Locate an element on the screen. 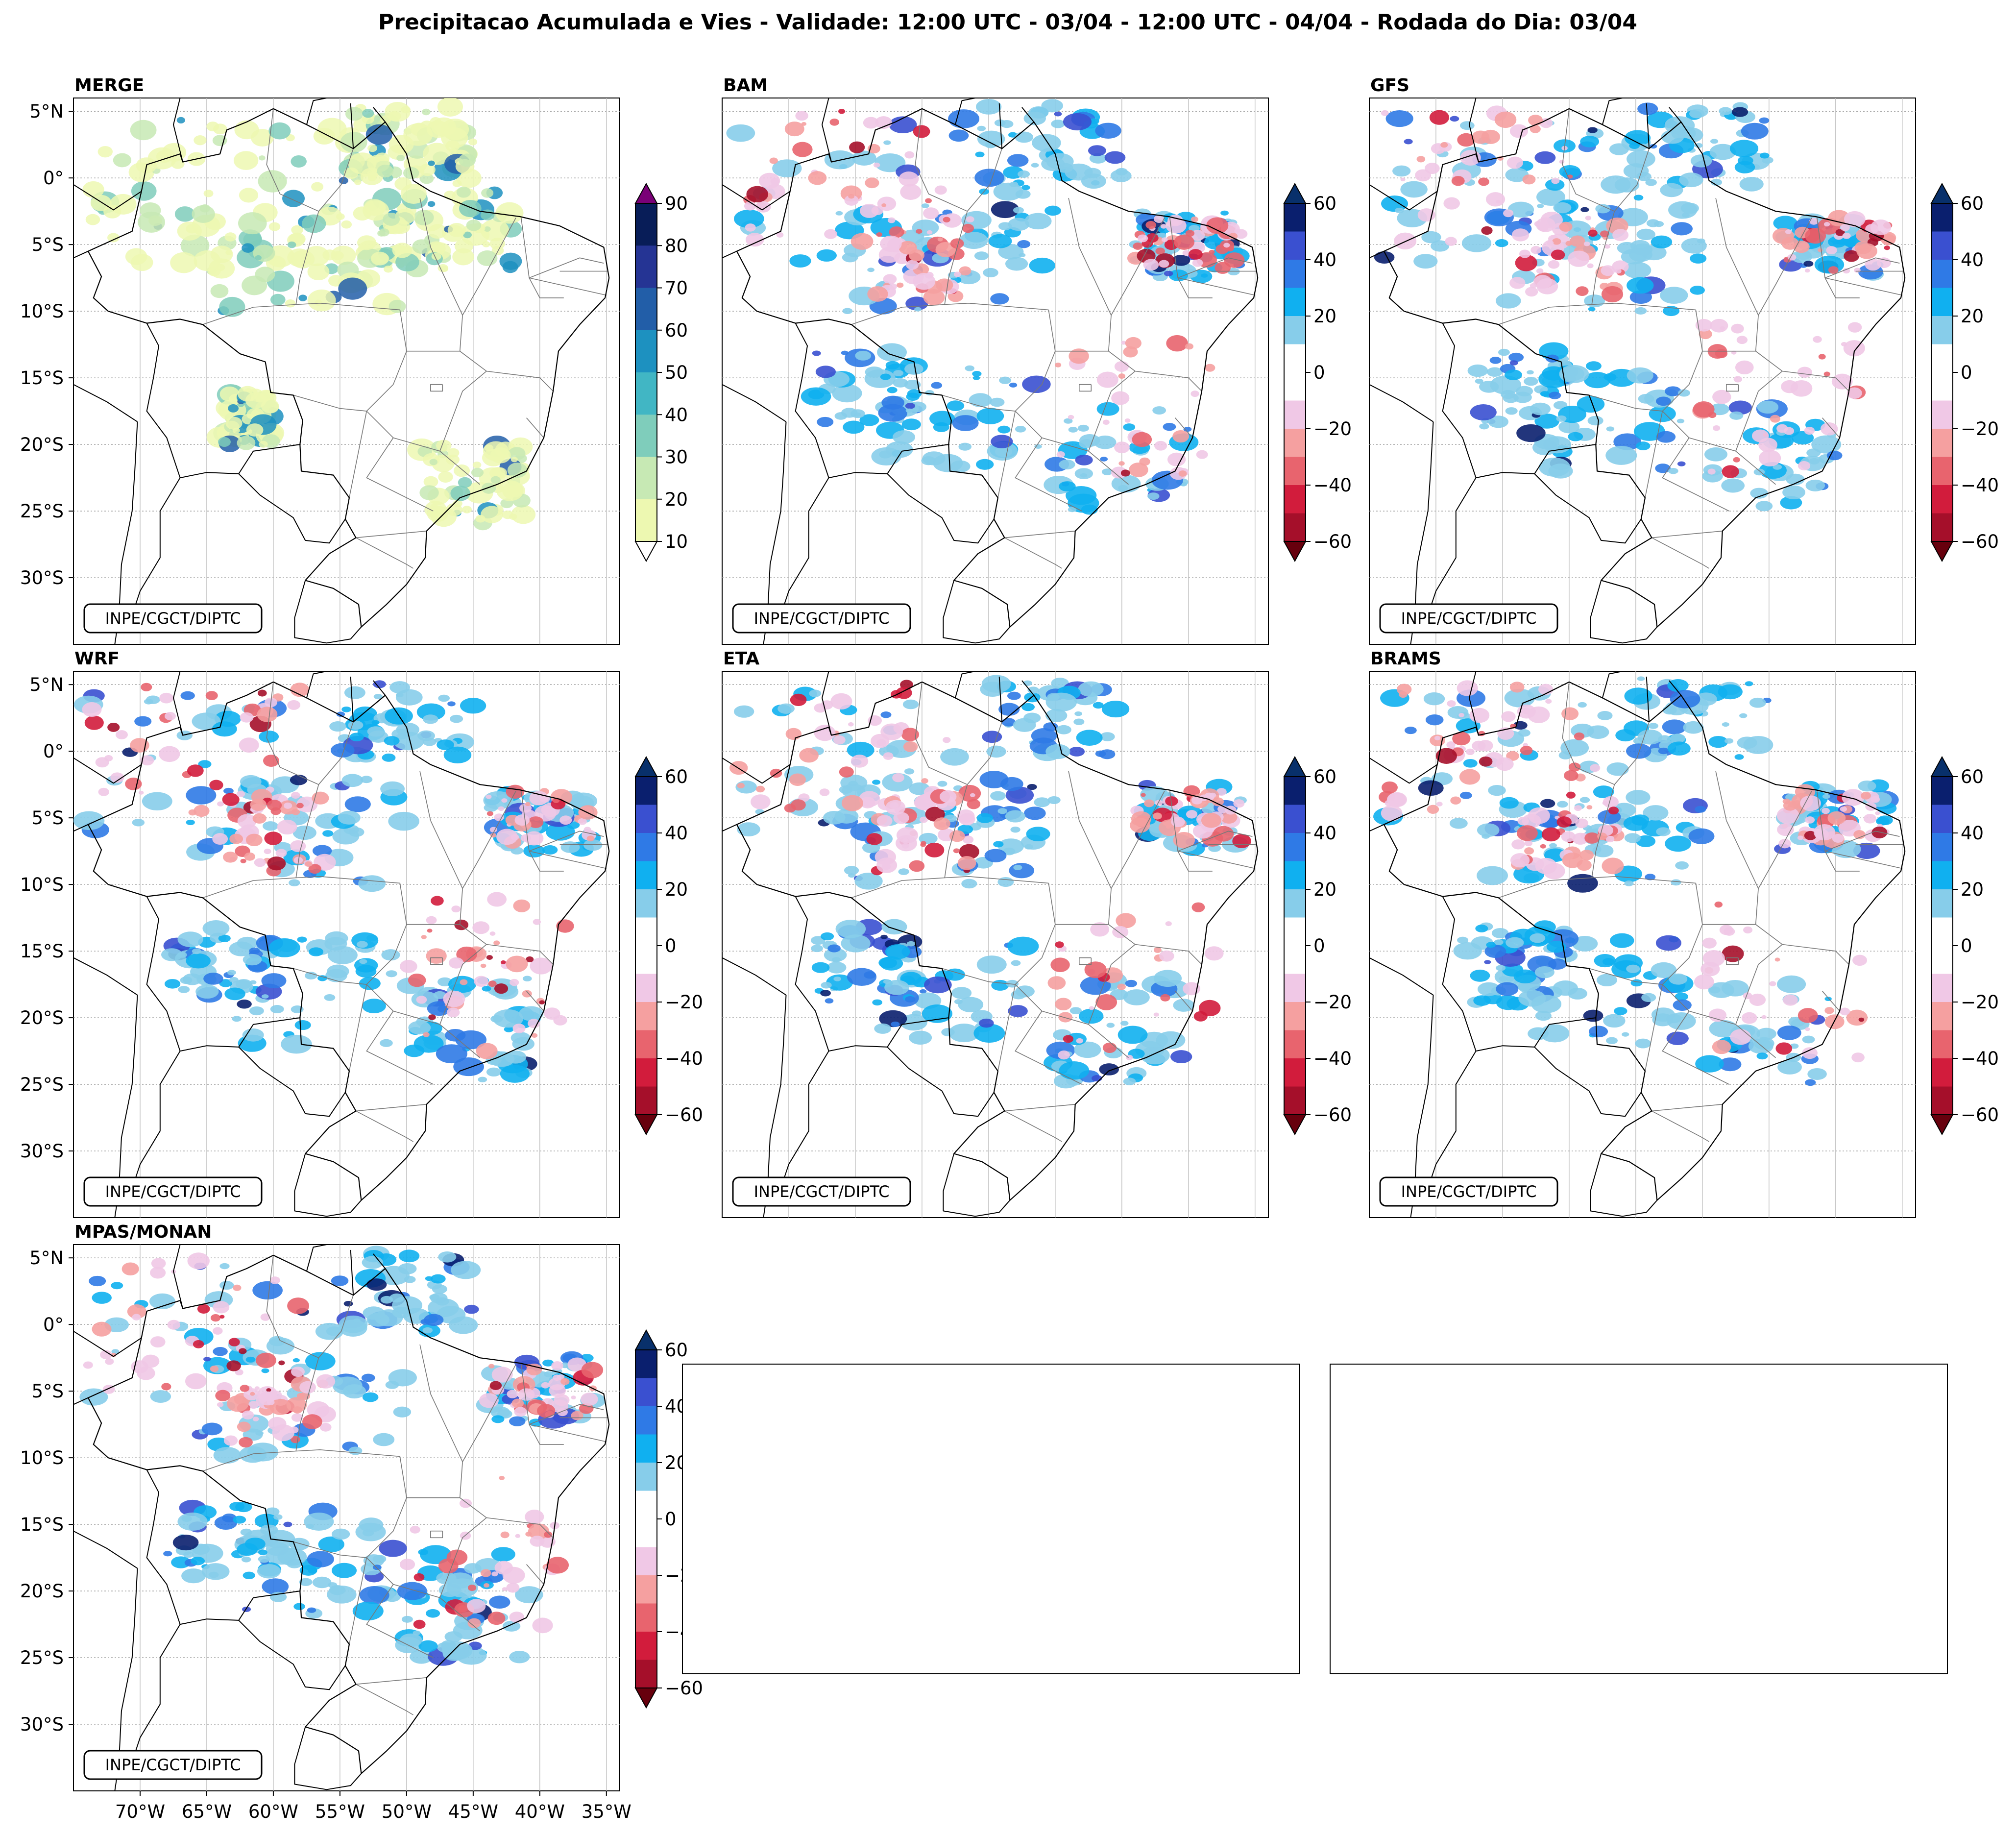  colorbar-tick-label: 0 is located at coordinates (671, 945).